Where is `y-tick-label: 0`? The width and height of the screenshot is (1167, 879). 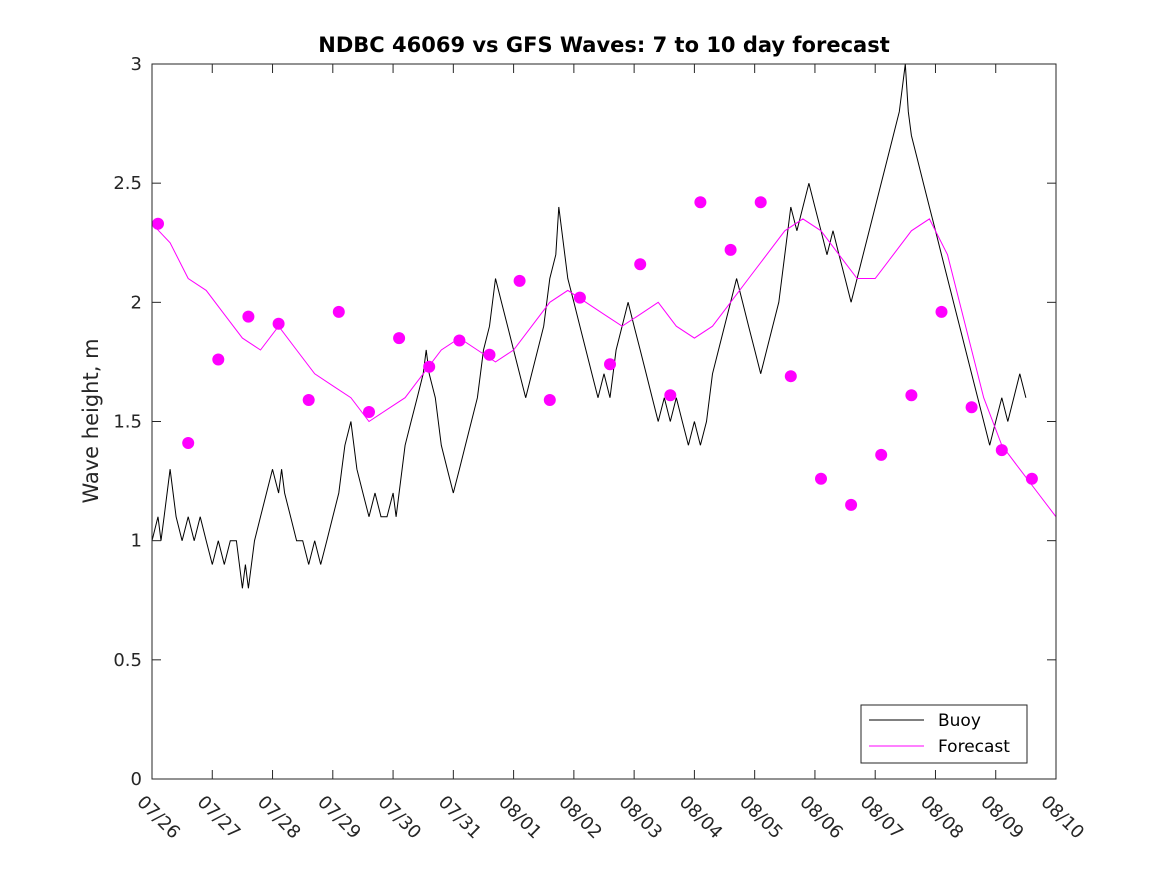
y-tick-label: 0 is located at coordinates (136, 779).